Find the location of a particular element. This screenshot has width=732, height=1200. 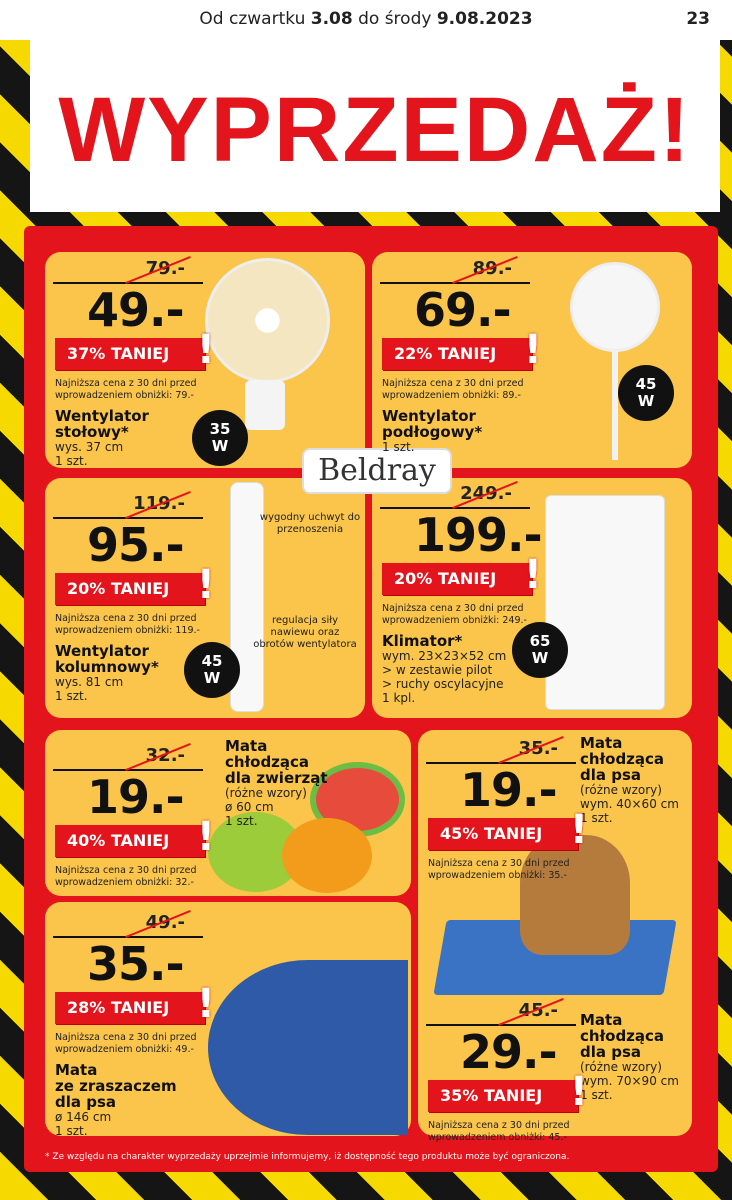

product-detail: wym. 40×60 cm is located at coordinates (629, 804).